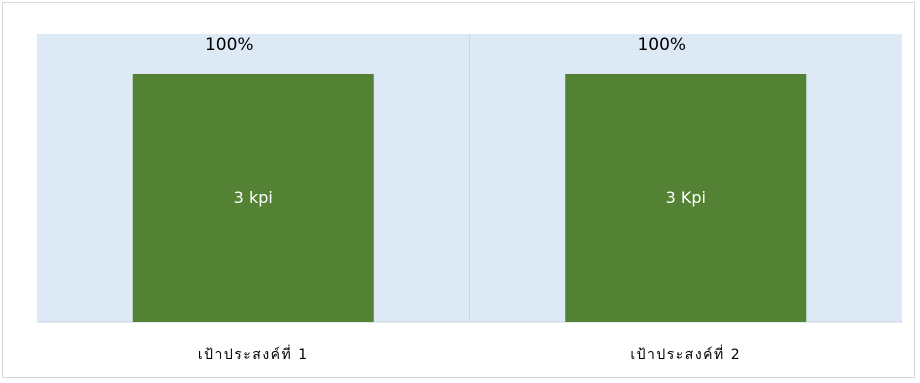 This screenshot has width=920, height=383. I want to click on category-label: เป้าประสงค์ที่ 1, so click(253, 354).